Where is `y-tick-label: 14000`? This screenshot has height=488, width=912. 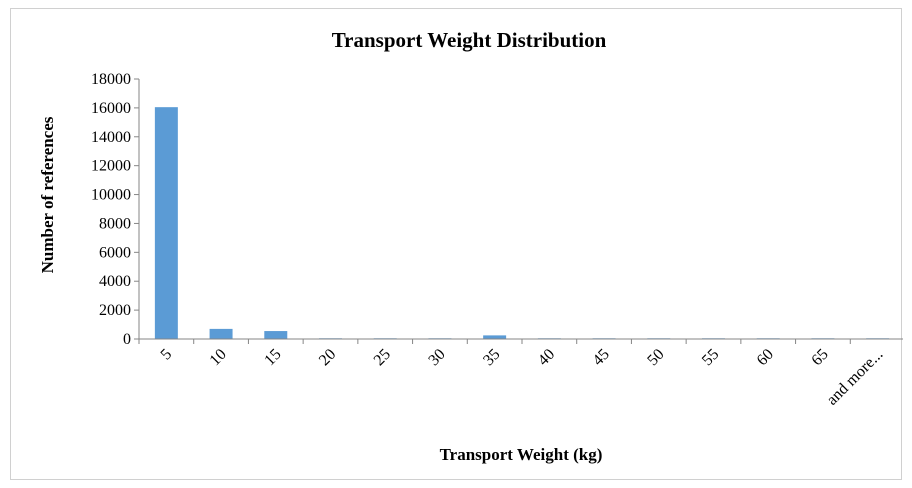 y-tick-label: 14000 is located at coordinates (111, 137).